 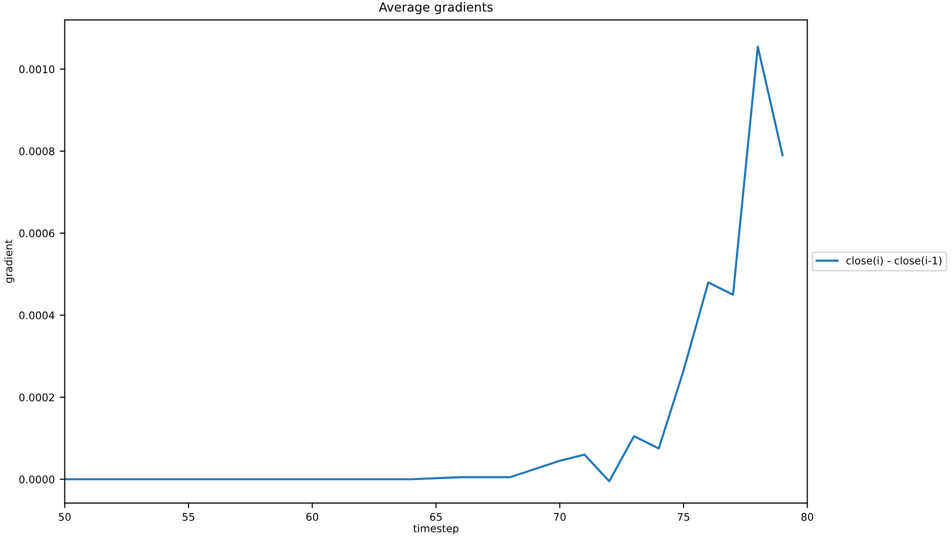 What do you see at coordinates (807, 516) in the screenshot?
I see `x-tick-label: 80` at bounding box center [807, 516].